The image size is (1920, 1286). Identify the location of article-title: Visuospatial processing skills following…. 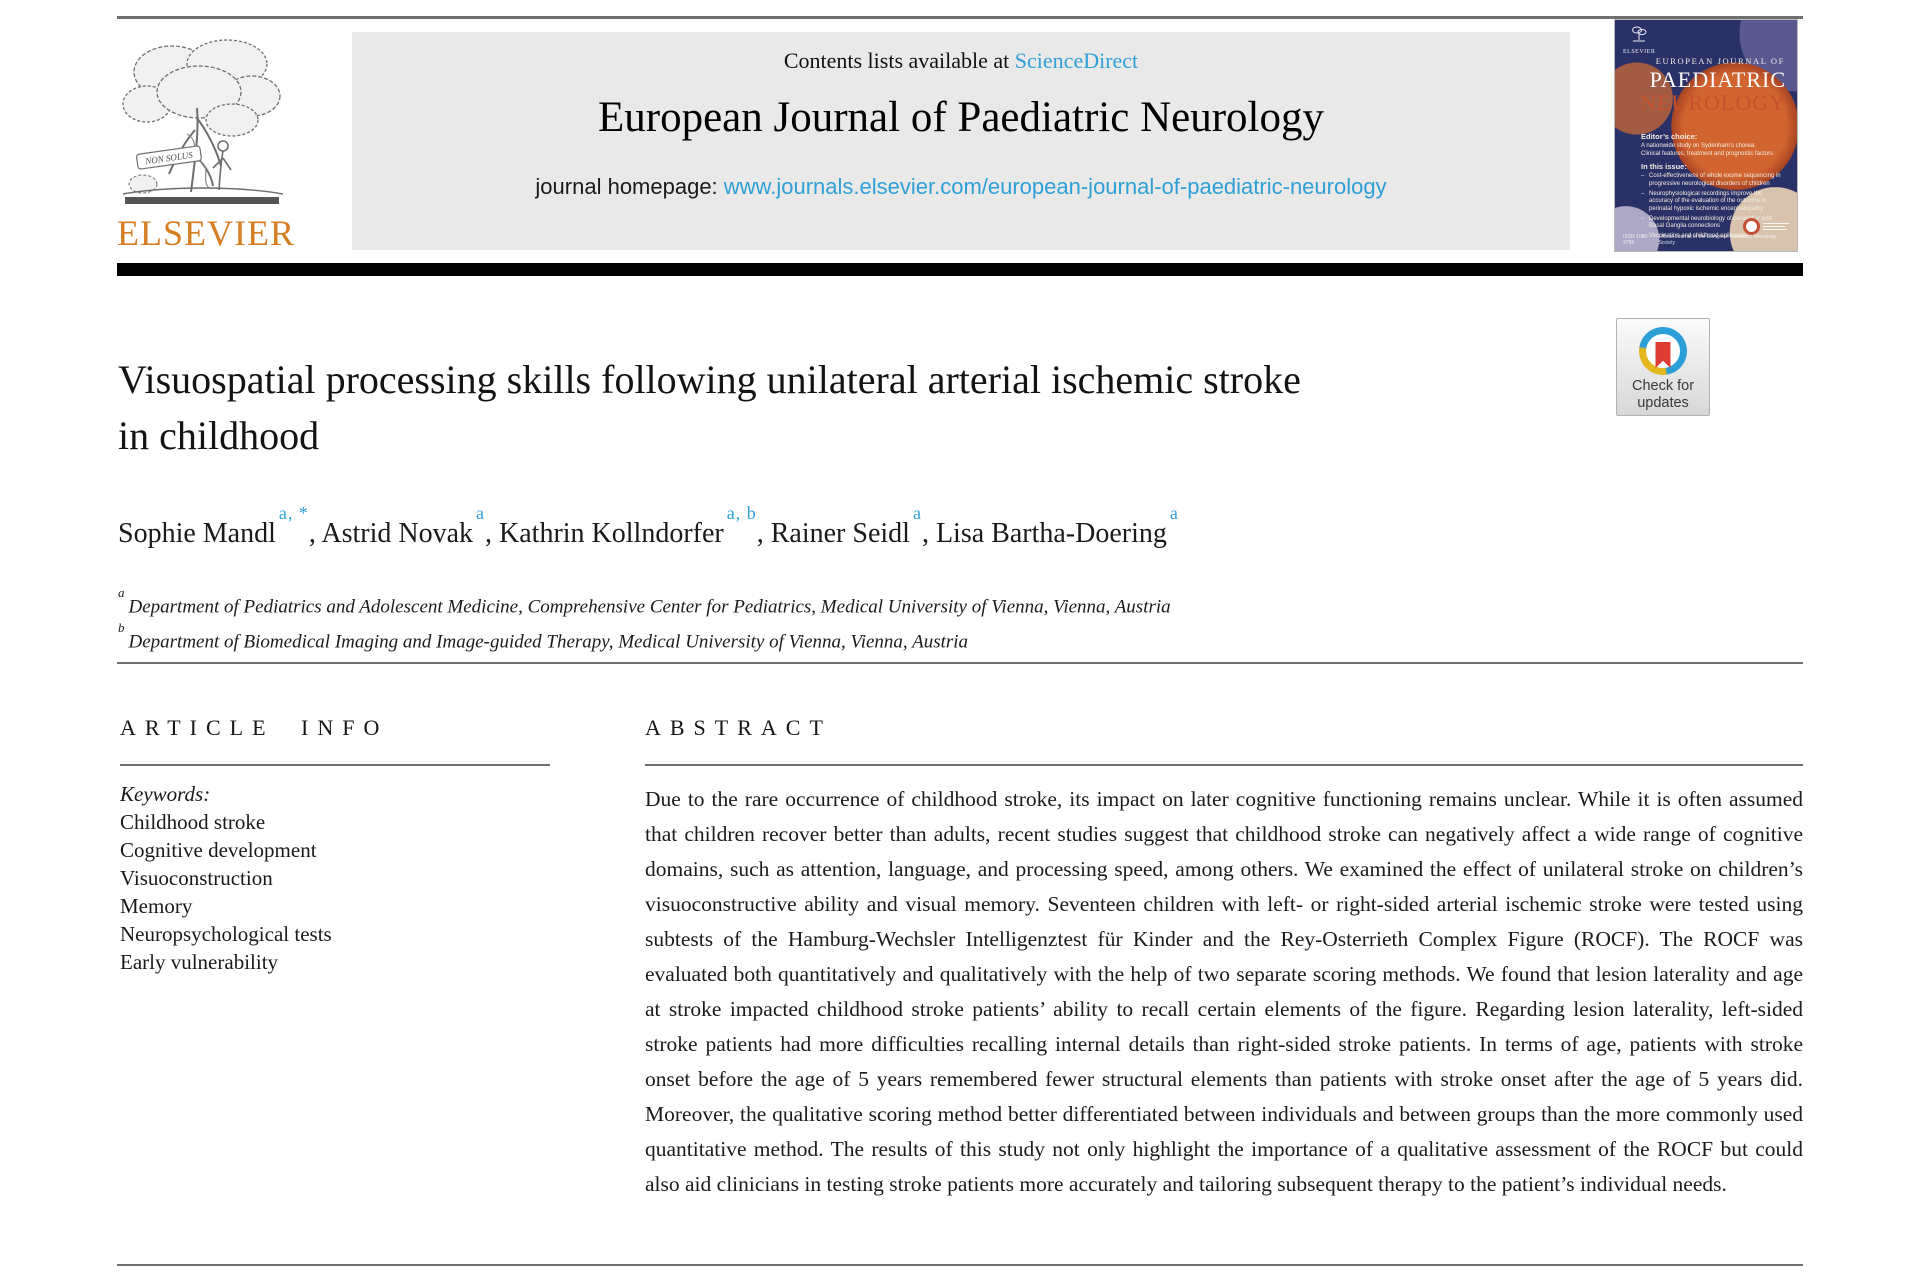
(868, 408).